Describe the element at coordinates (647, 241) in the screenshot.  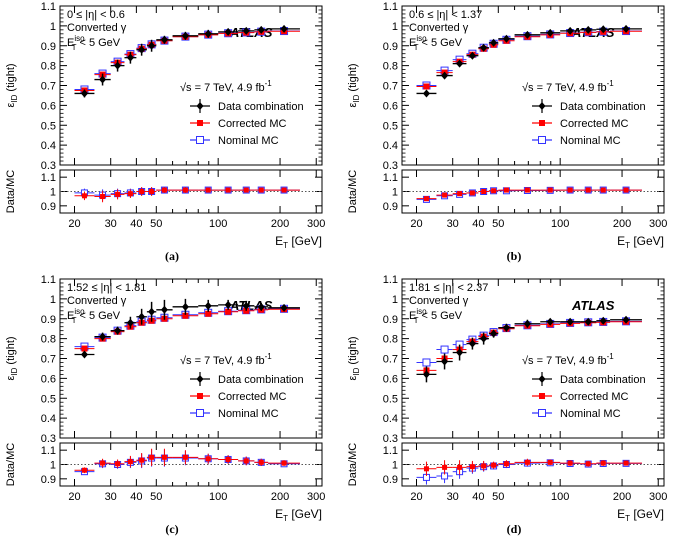
I see `x-axis-title-unit: [GeV]` at that location.